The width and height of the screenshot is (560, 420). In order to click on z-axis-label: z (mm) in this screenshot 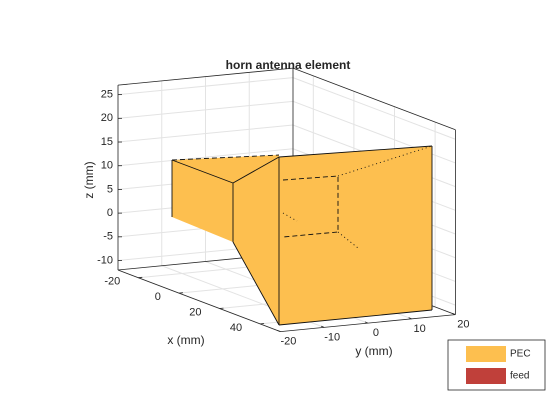, I will do `click(89, 179)`.